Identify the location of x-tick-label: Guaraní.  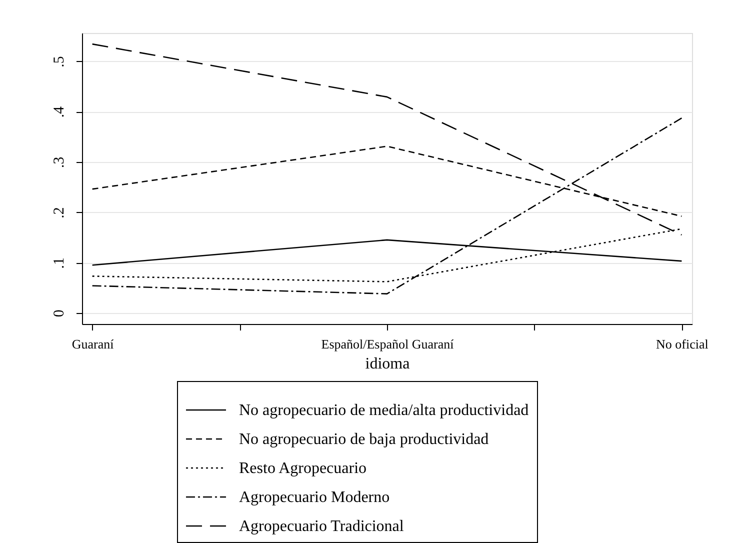
(93, 344).